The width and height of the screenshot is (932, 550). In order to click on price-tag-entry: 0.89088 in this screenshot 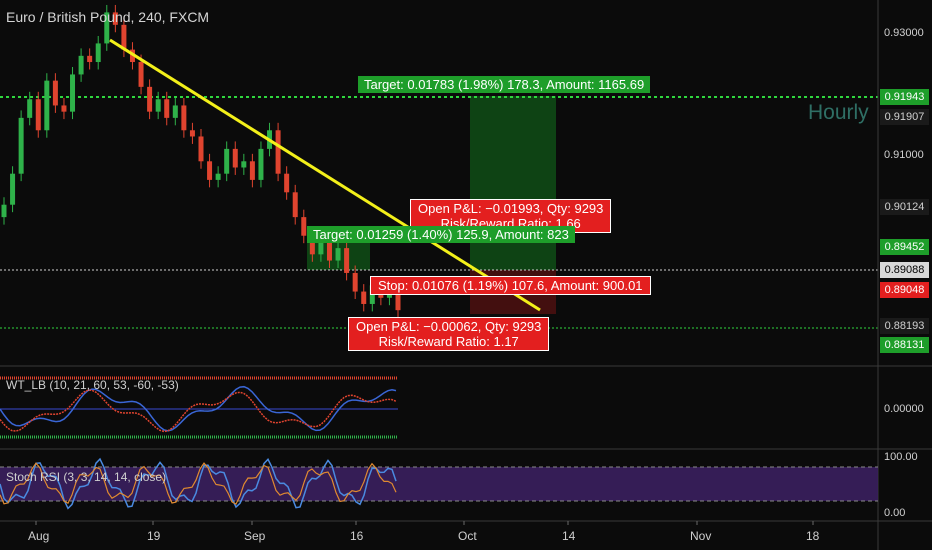, I will do `click(904, 270)`.